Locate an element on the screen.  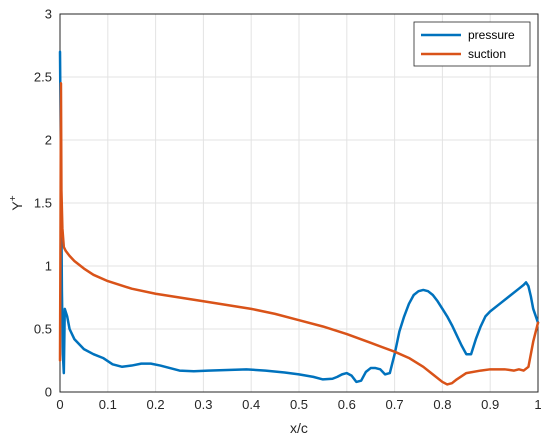
x-tick-label: 0.6 is located at coordinates (347, 404).